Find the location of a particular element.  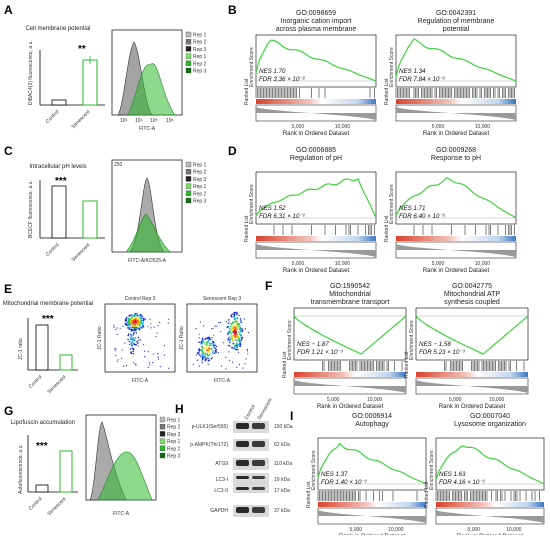

panel-a-ylabel: DiBAC4(3) fluorescence, a.u. is located at coordinates (31, 72).